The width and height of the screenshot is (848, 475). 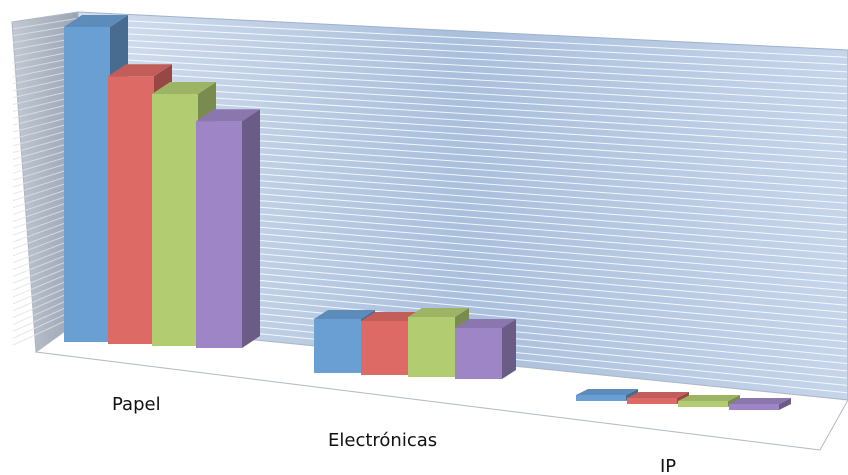 What do you see at coordinates (668, 465) in the screenshot?
I see `category-label: IP` at bounding box center [668, 465].